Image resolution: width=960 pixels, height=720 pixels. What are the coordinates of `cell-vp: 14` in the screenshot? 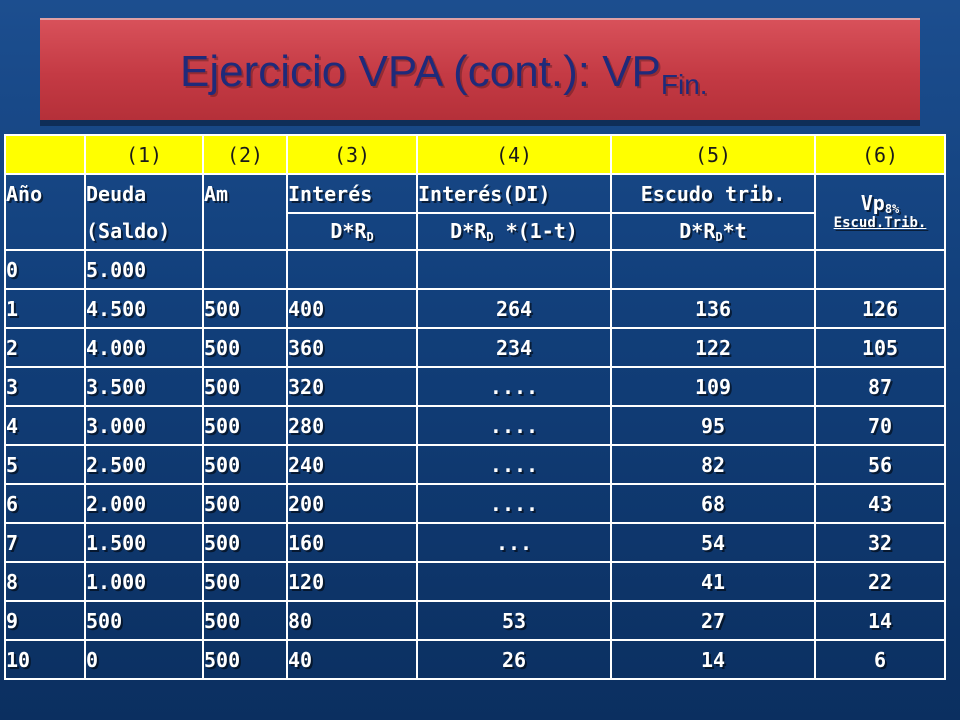 It's located at (880, 620).